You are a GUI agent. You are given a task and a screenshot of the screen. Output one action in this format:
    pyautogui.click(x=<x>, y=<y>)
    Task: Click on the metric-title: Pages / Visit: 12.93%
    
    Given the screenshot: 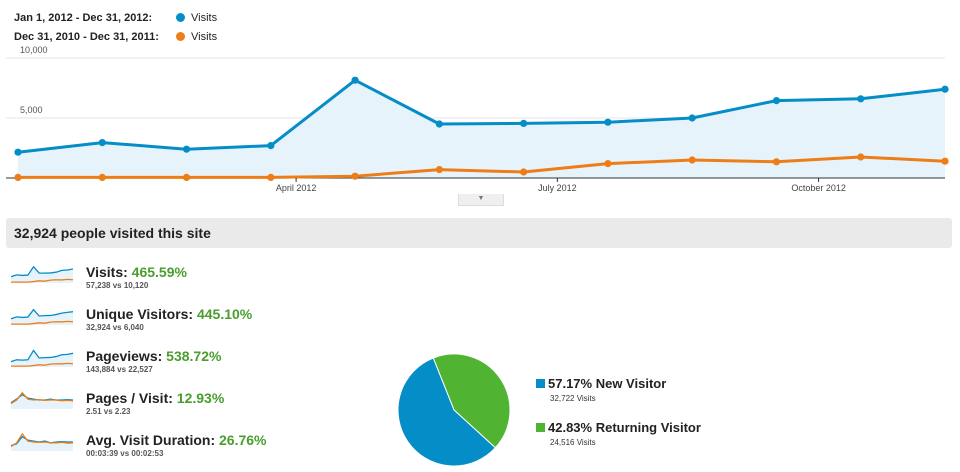 What is the action you would take?
    pyautogui.click(x=155, y=398)
    